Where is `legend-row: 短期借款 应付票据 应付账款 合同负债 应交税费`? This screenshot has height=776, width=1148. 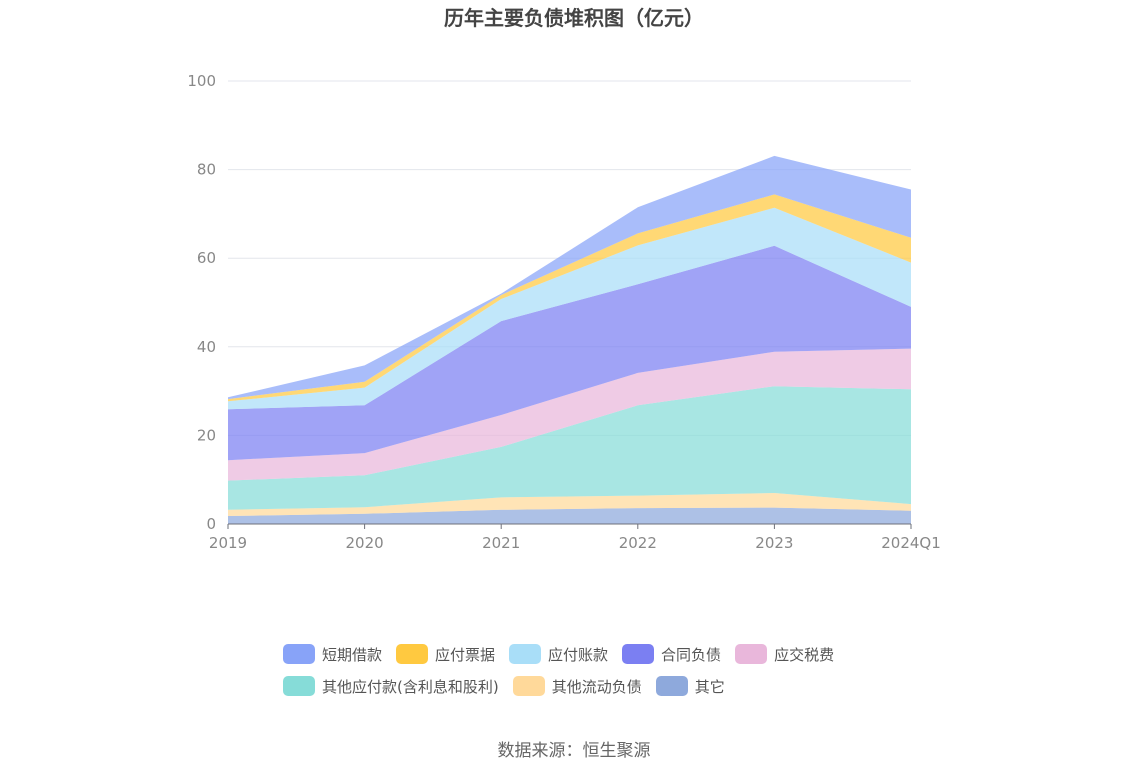
legend-row: 短期借款 应付票据 应付账款 合同负债 应交税费 is located at coordinates (603, 654).